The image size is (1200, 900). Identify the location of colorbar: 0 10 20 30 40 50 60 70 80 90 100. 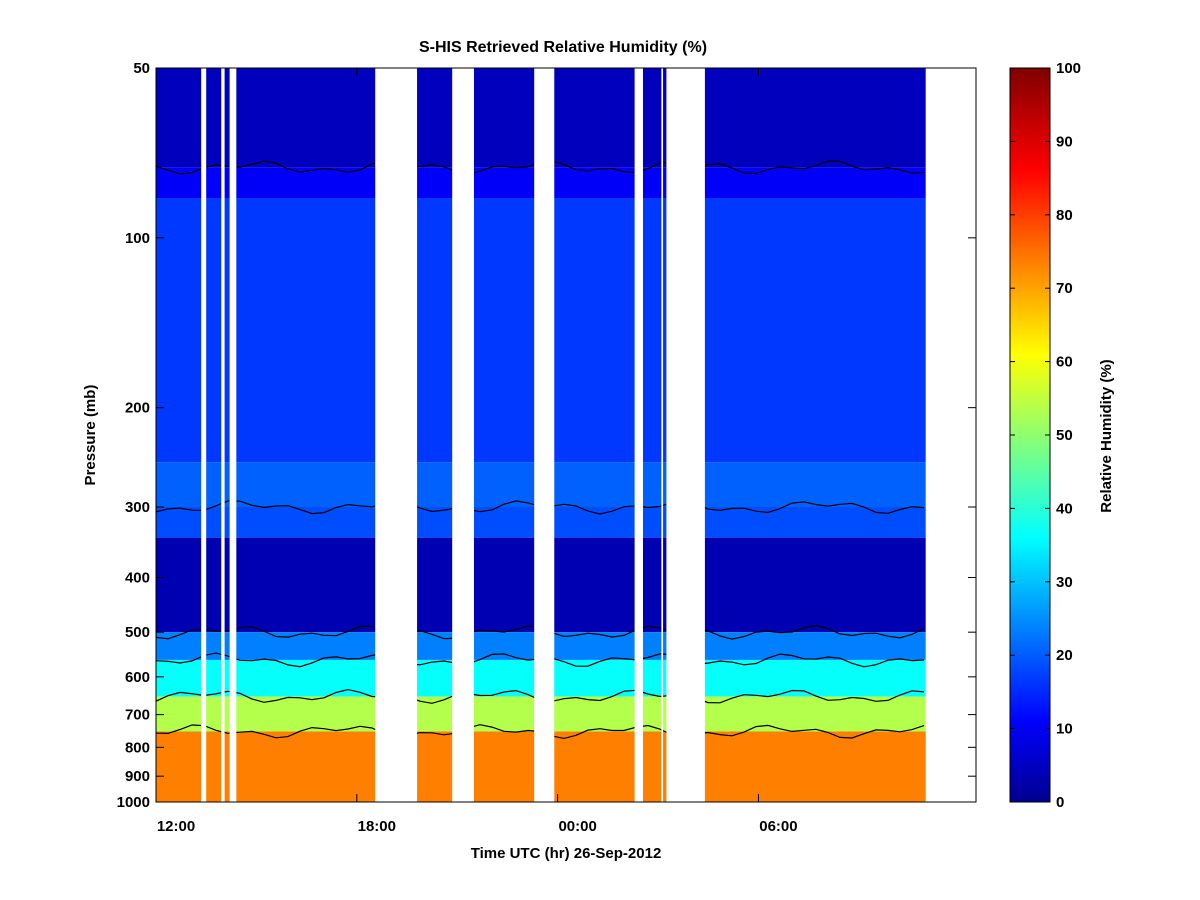
(1045, 435).